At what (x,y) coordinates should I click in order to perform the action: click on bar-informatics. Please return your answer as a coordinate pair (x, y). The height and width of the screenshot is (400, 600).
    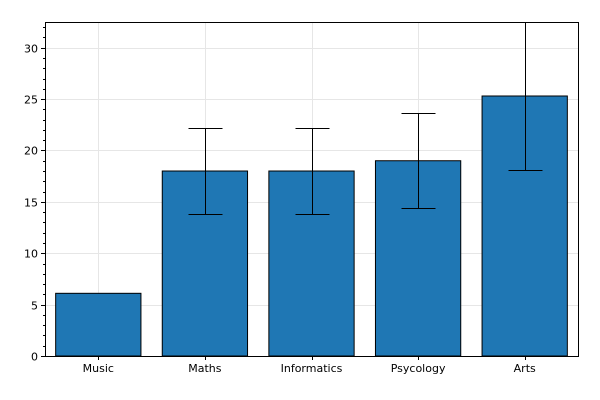
    Looking at the image, I should click on (311, 263).